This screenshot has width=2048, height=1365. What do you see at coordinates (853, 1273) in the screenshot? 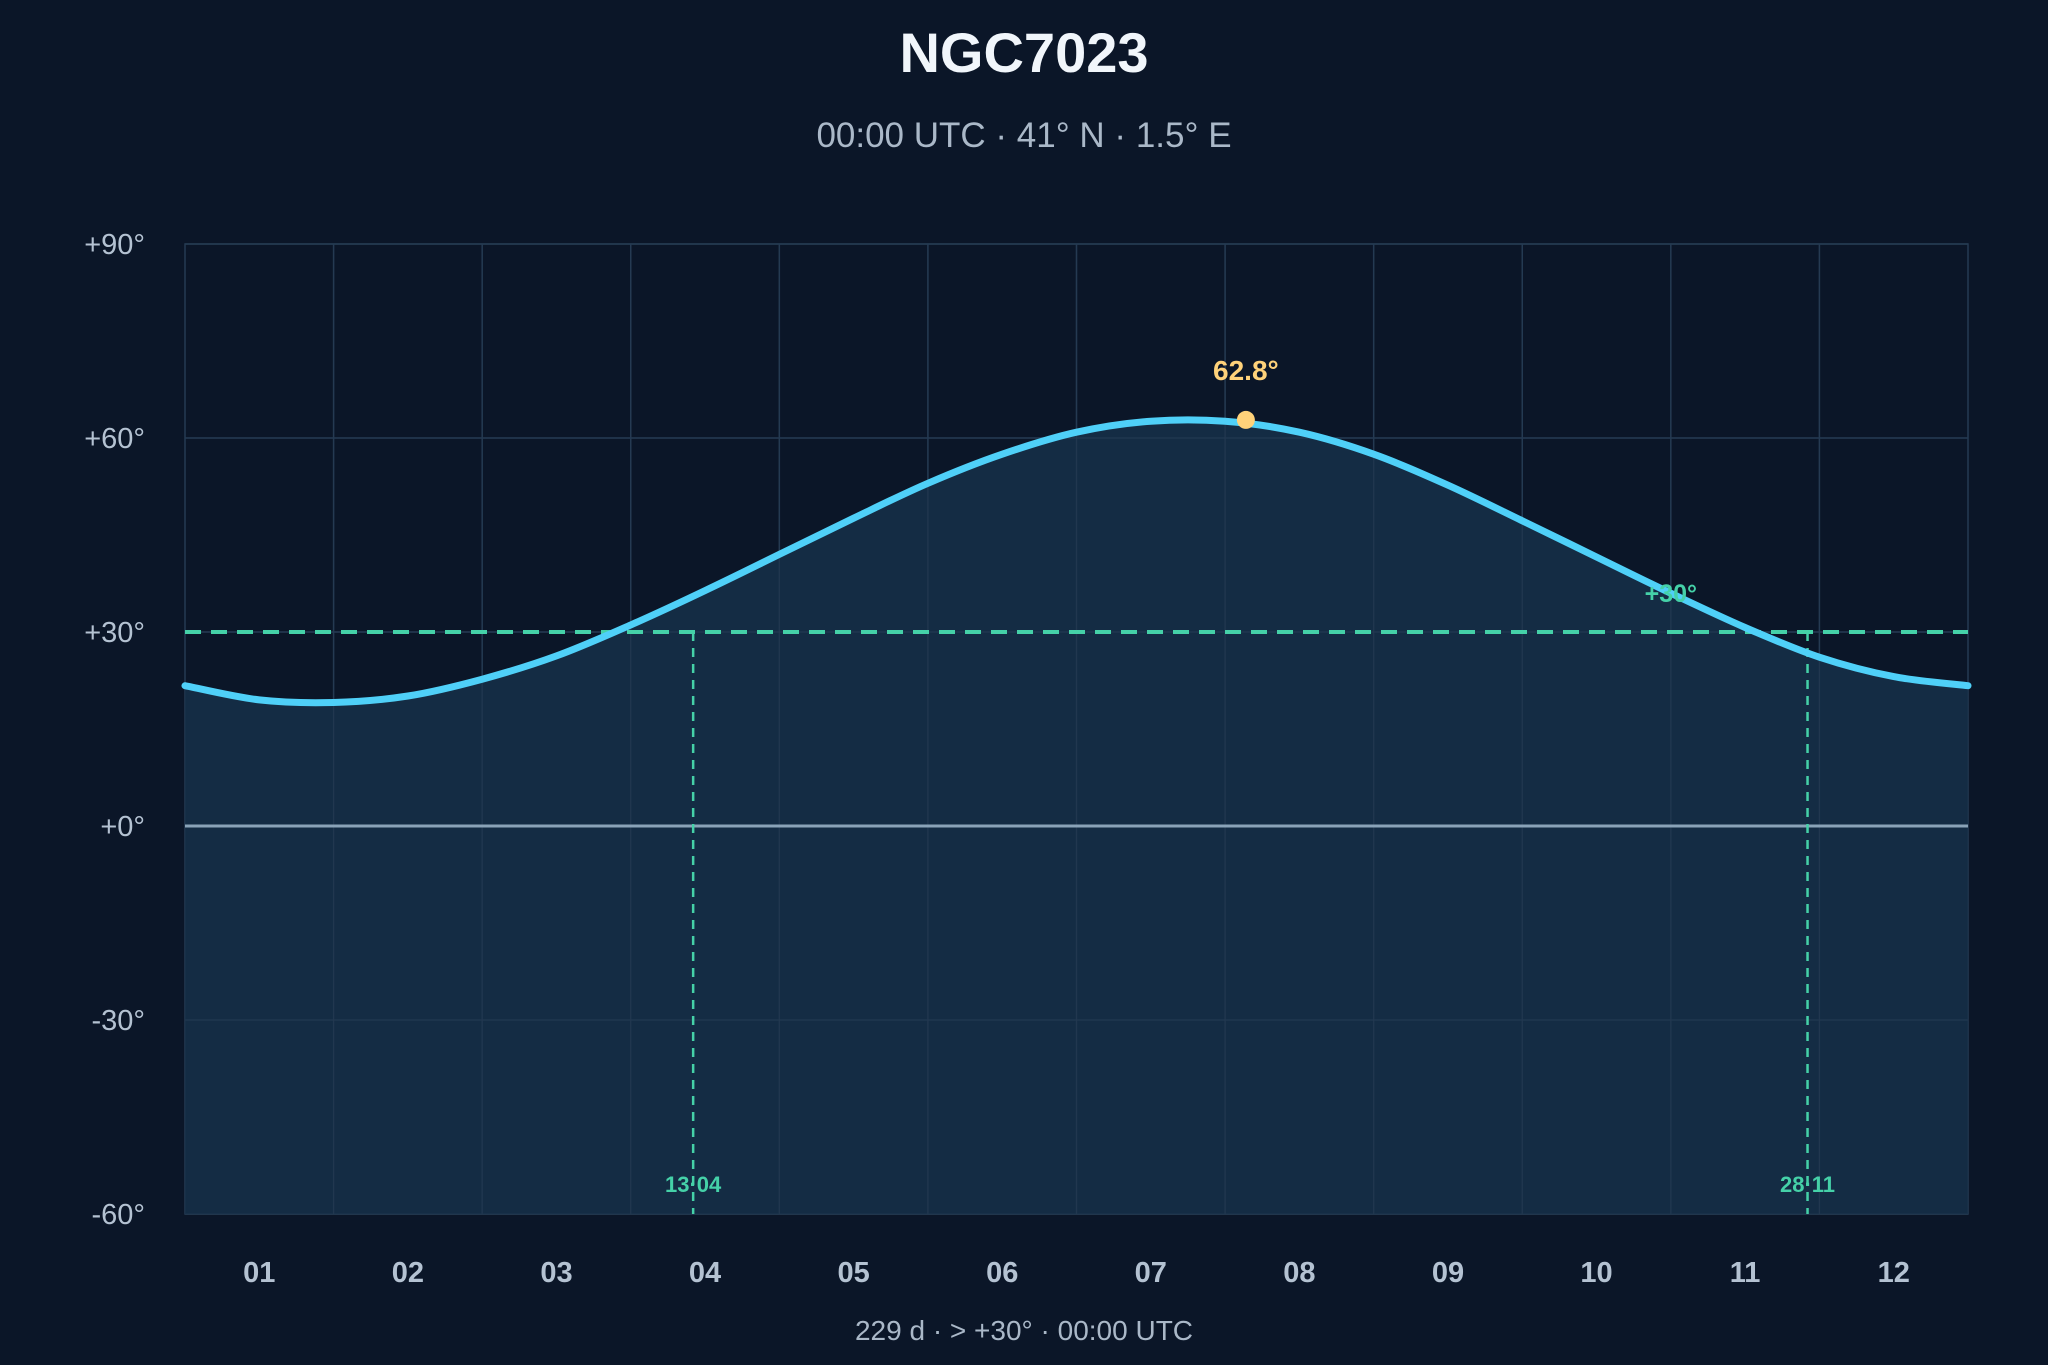
I see `x-tick-label: 05` at bounding box center [853, 1273].